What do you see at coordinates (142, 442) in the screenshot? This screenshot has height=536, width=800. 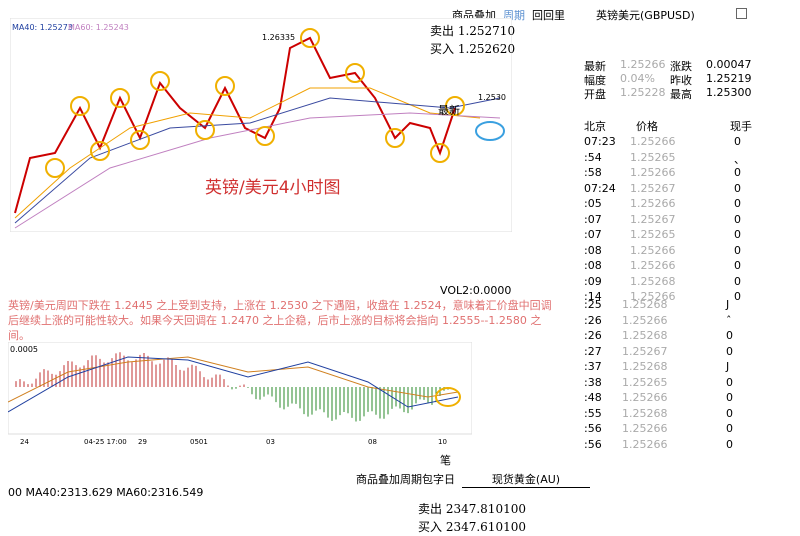 I see `date-label: 29` at bounding box center [142, 442].